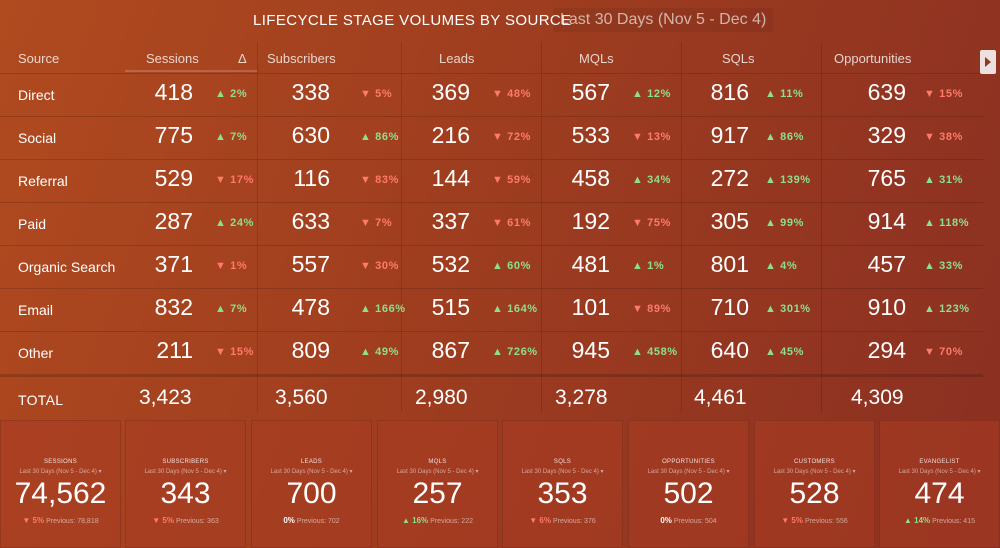  What do you see at coordinates (590, 307) in the screenshot?
I see `mqls-value: 101` at bounding box center [590, 307].